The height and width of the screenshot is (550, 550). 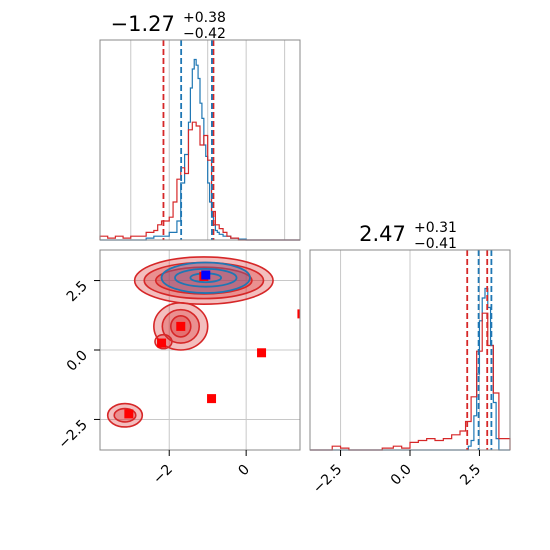 What do you see at coordinates (206, 275) in the screenshot?
I see `blue-marker` at bounding box center [206, 275].